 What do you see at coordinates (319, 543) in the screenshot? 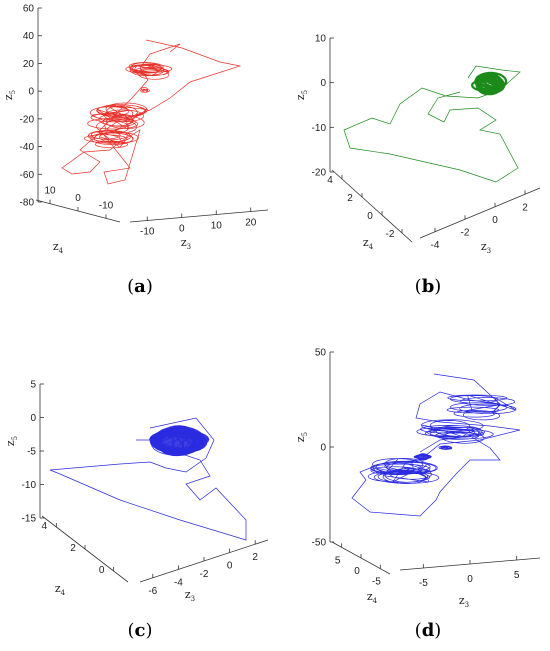
I see `z-tick-label: -50` at bounding box center [319, 543].